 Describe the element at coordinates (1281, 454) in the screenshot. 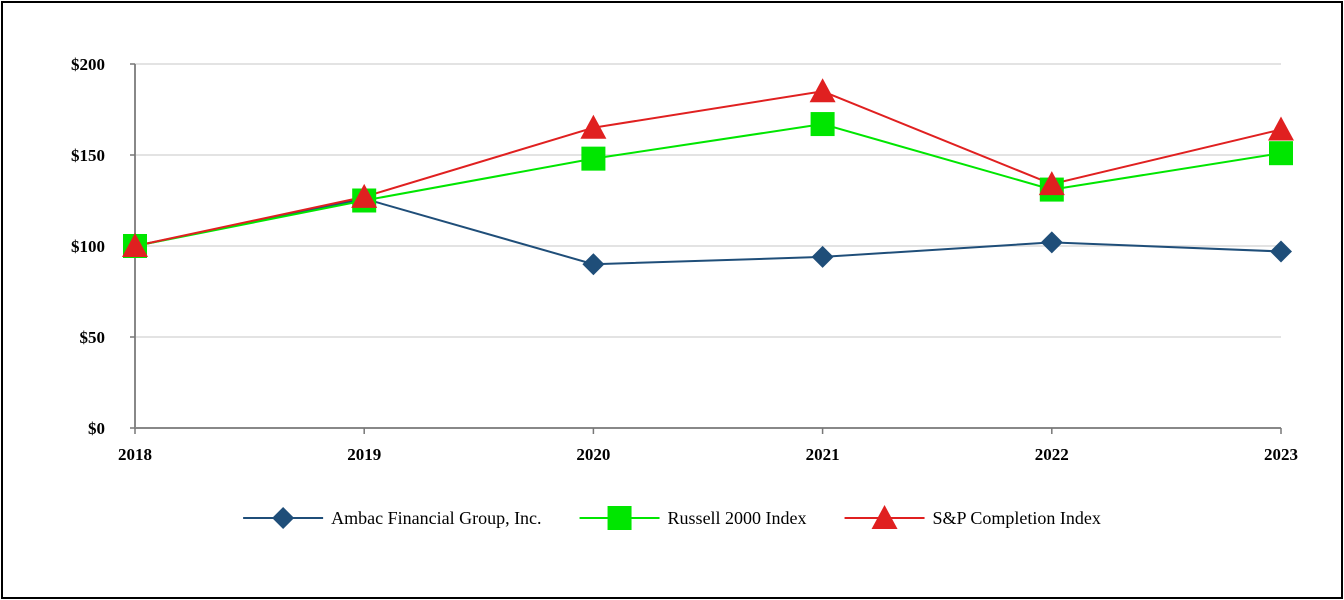

I see `x-tick-label: 2023` at that location.